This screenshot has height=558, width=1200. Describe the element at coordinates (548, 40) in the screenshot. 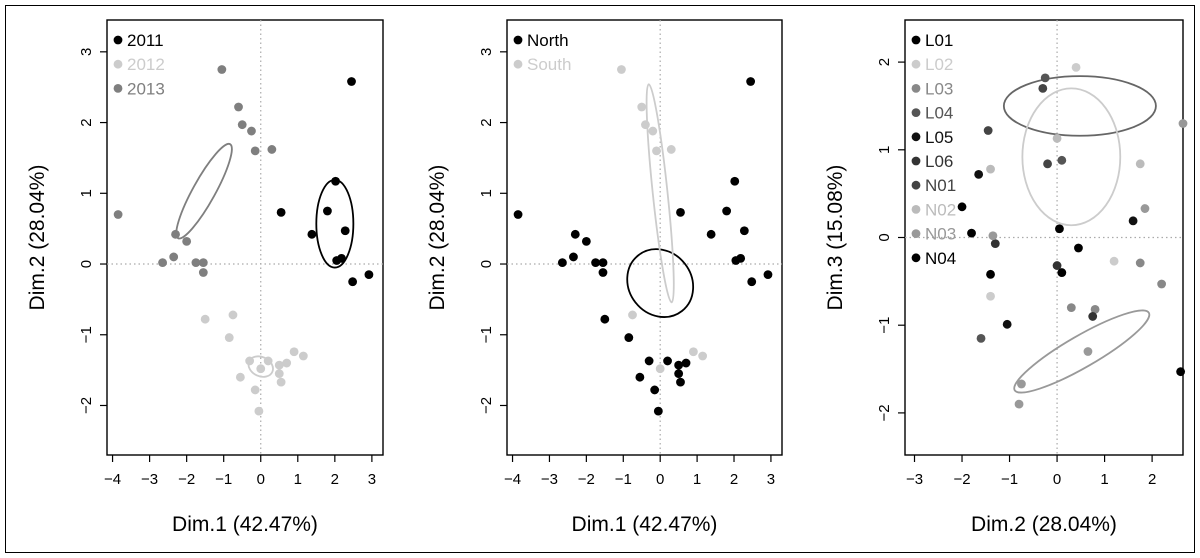

I see `legend-label-north: North` at that location.